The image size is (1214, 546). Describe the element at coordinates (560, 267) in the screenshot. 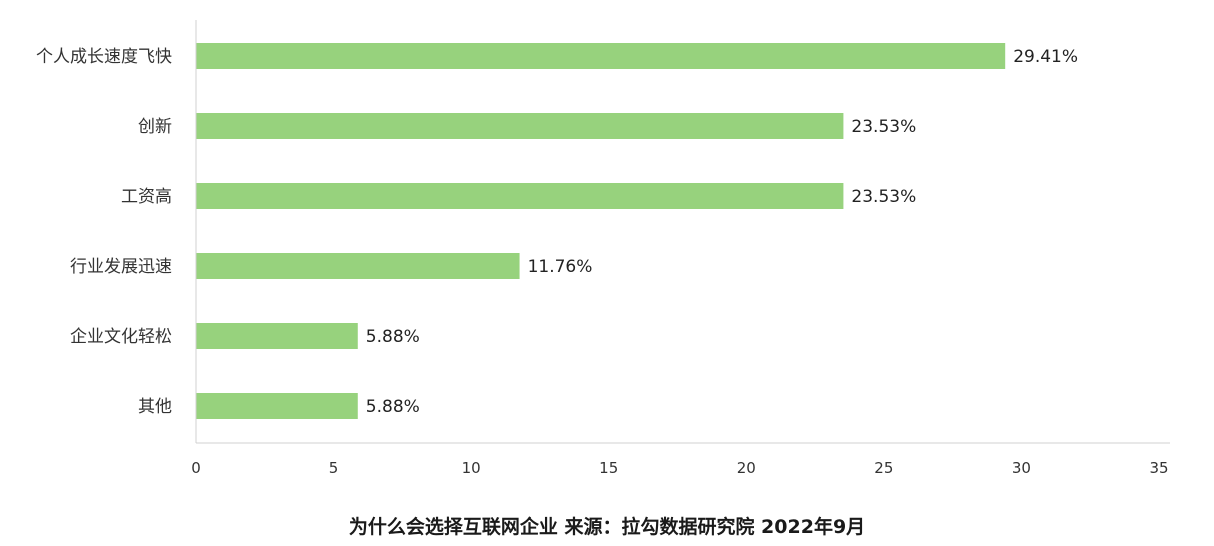

I see `value-label: 11.76%` at that location.